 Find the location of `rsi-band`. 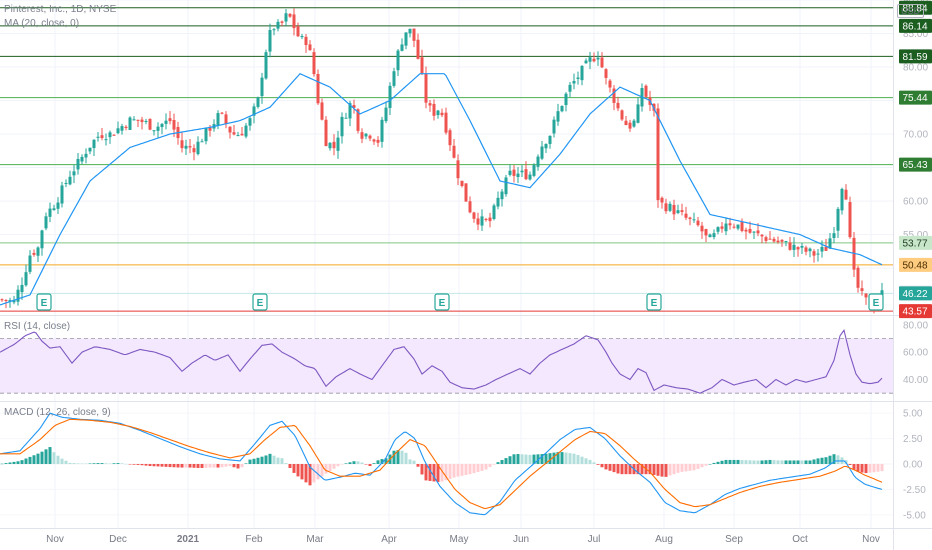

rsi-band is located at coordinates (446, 366).